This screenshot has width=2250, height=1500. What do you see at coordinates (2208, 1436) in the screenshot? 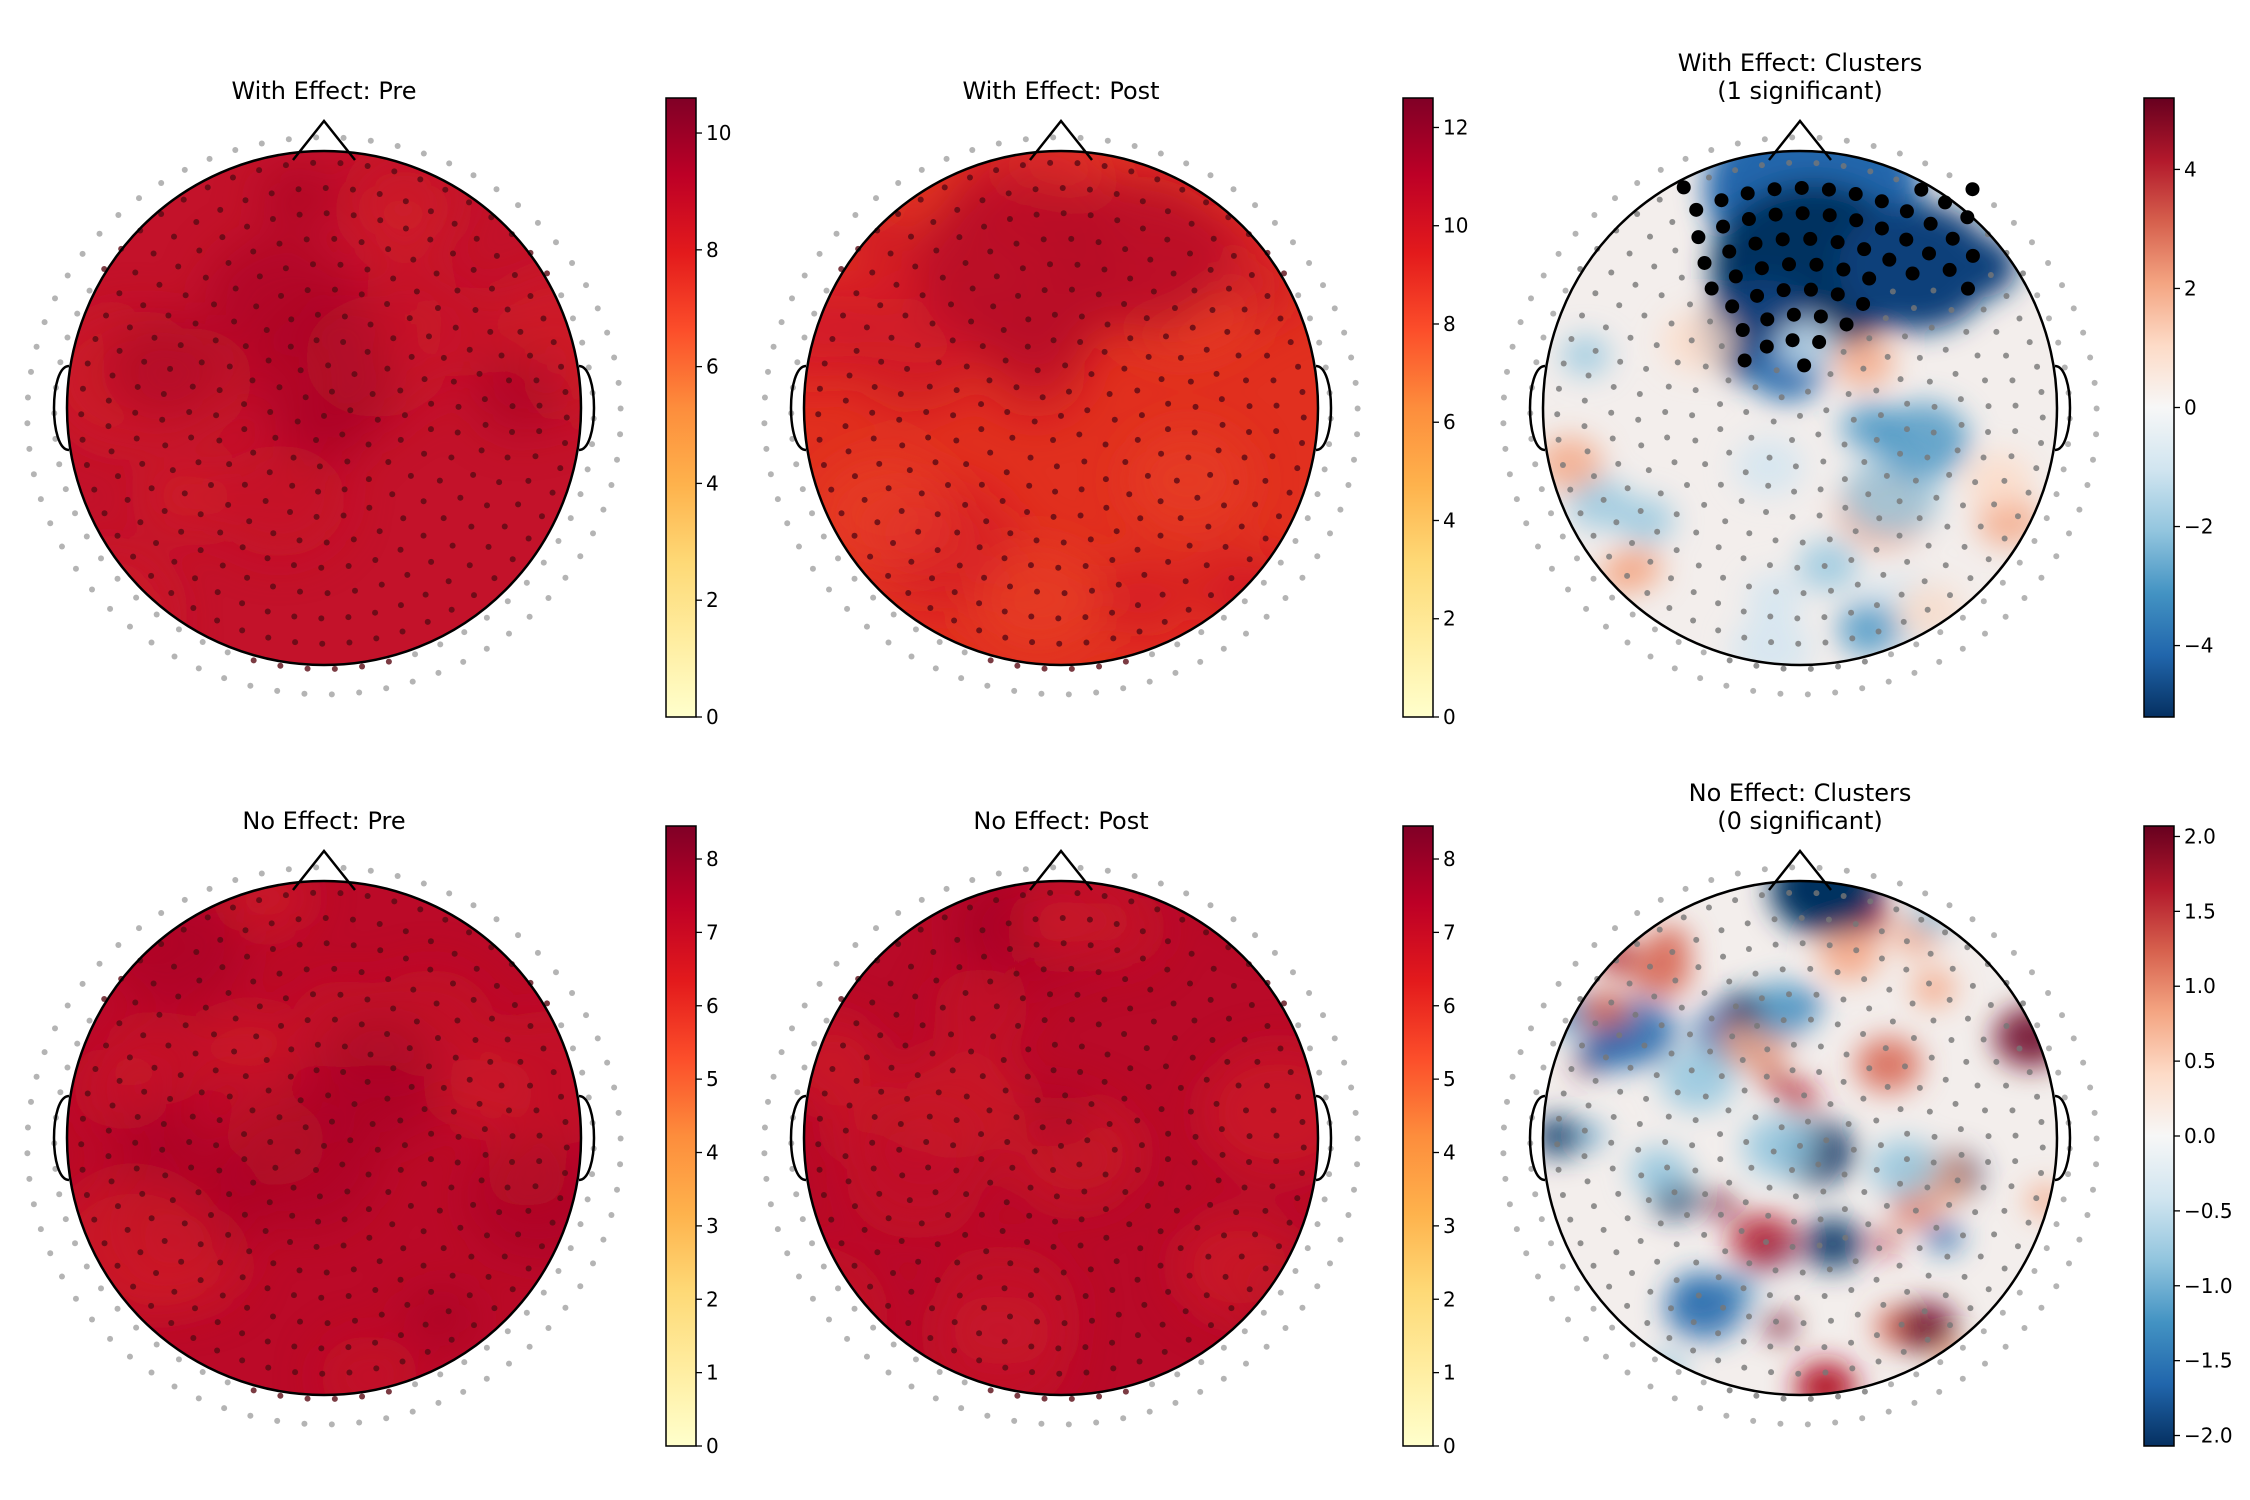
I see `colorbar-tick-label: −2.0` at bounding box center [2208, 1436].